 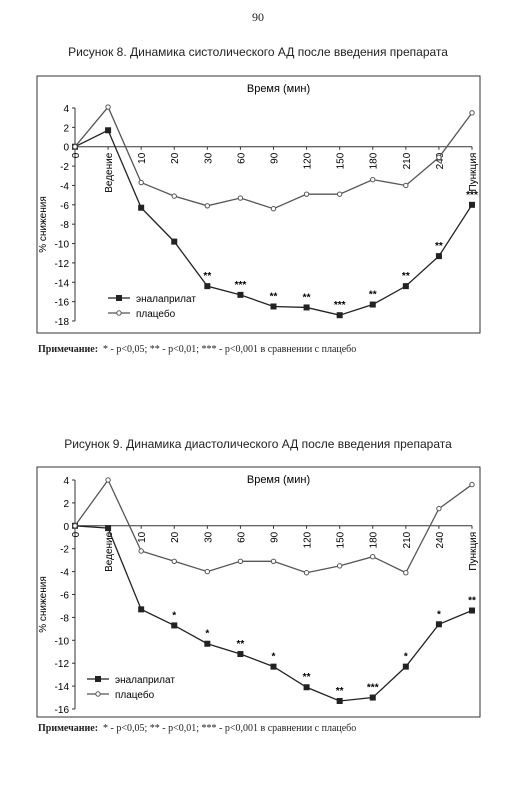 I want to click on legend-label: плацебо, so click(x=135, y=695).